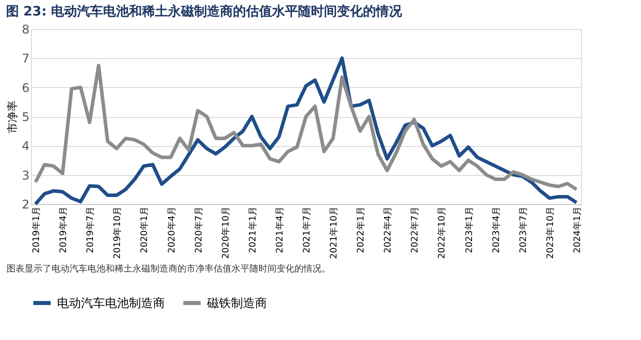  What do you see at coordinates (442, 232) in the screenshot?
I see `x-tick-label: 2022年10月` at bounding box center [442, 232].